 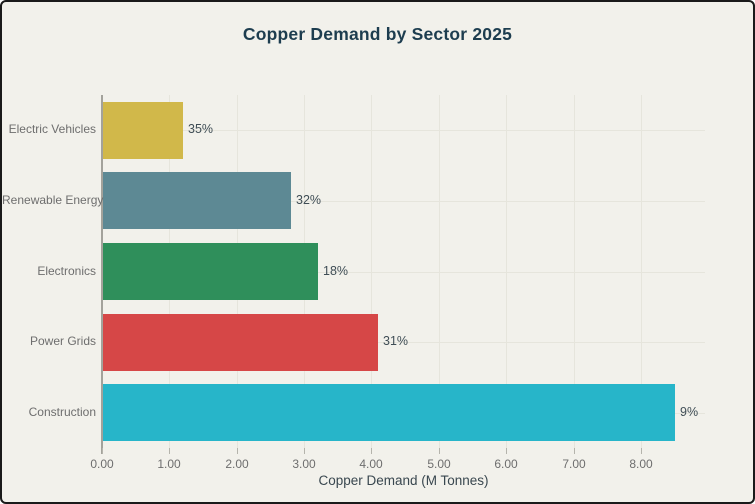 What do you see at coordinates (169, 464) in the screenshot?
I see `x-tick-label: 1.00` at bounding box center [169, 464].